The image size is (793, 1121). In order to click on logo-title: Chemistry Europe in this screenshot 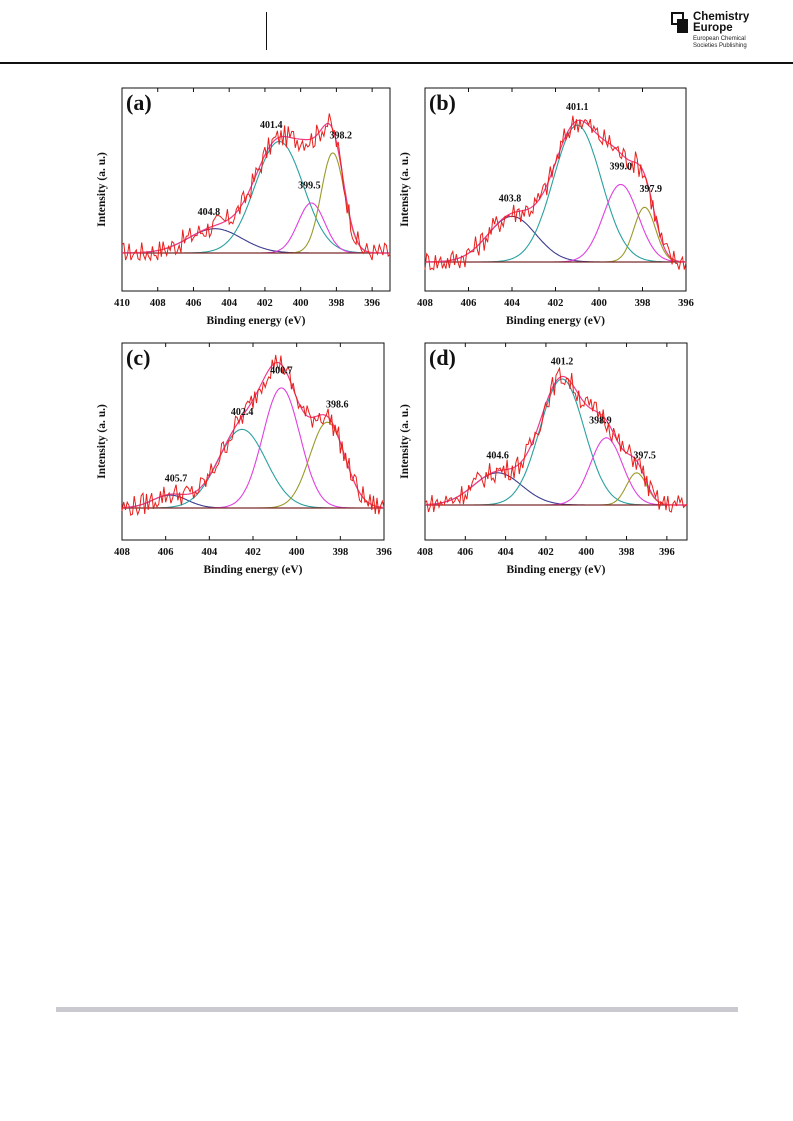, I will do `click(721, 22)`.